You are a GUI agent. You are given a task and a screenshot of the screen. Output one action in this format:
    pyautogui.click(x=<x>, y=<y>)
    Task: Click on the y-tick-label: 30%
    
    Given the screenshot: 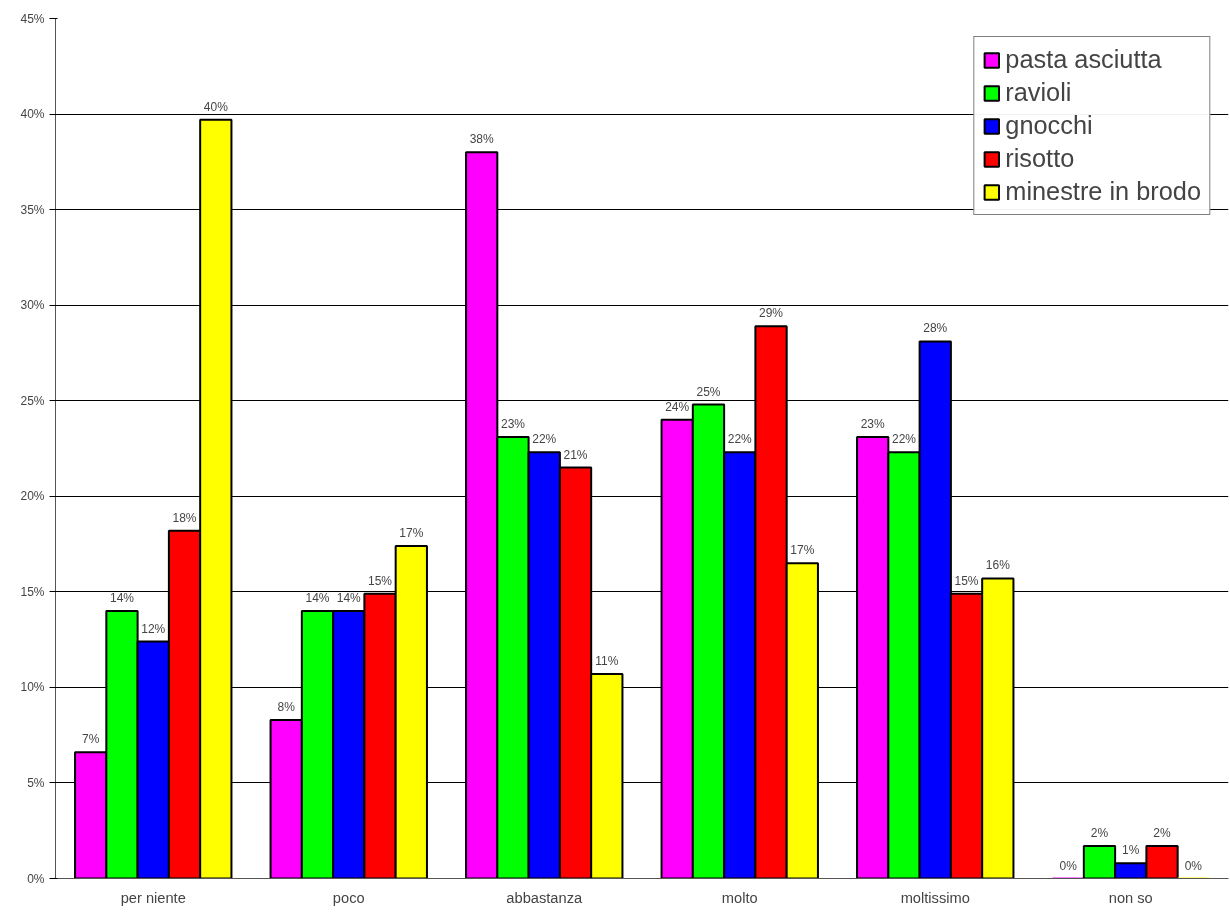 What is the action you would take?
    pyautogui.click(x=32, y=305)
    